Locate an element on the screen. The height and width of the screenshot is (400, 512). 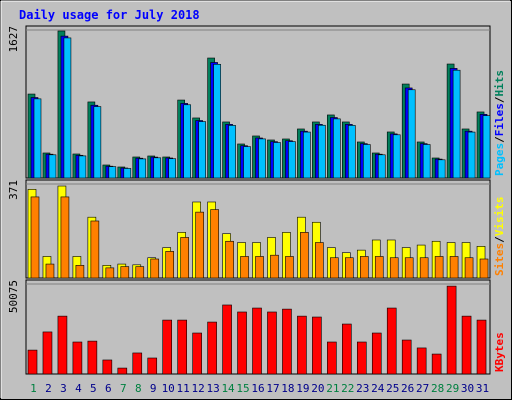
legend: Sites/Visits is located at coordinates (499, 237).